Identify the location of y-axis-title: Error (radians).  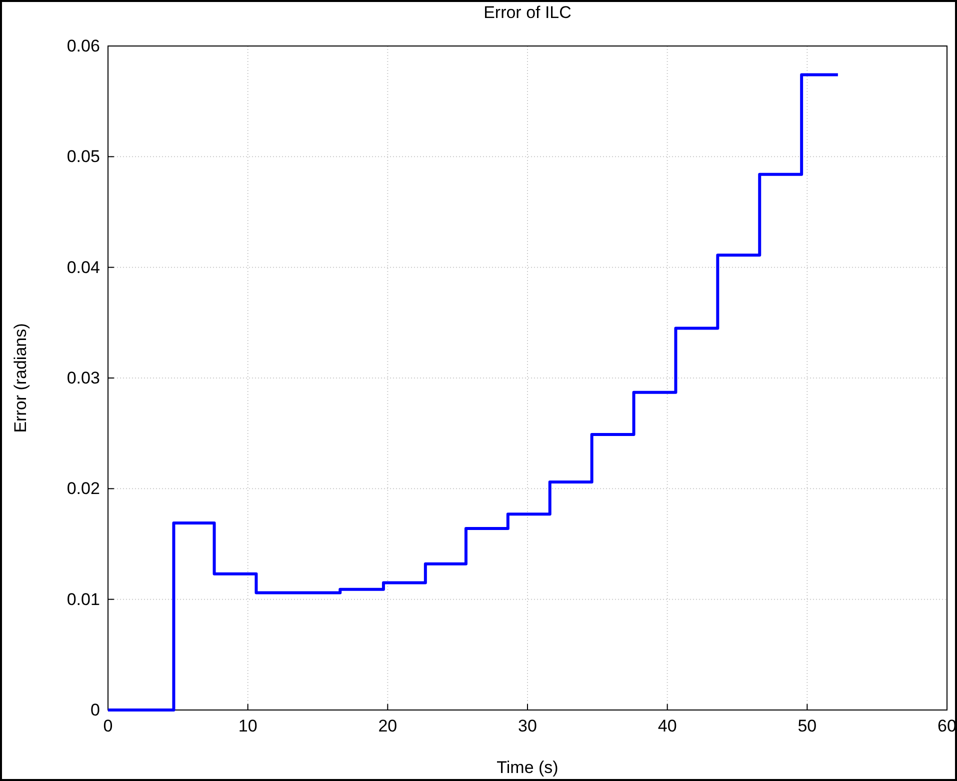
(20, 378).